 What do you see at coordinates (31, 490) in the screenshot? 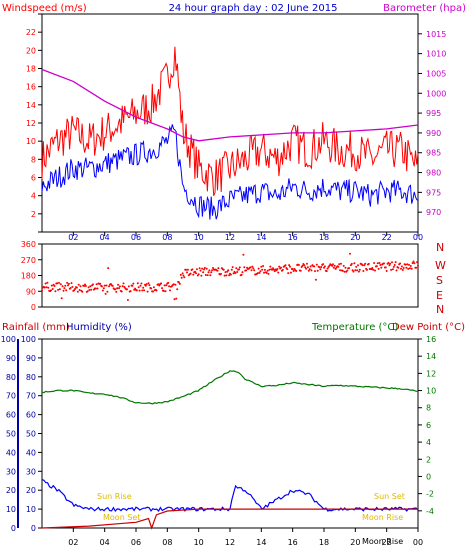
I see `hum-tick-label: 20` at bounding box center [31, 490].